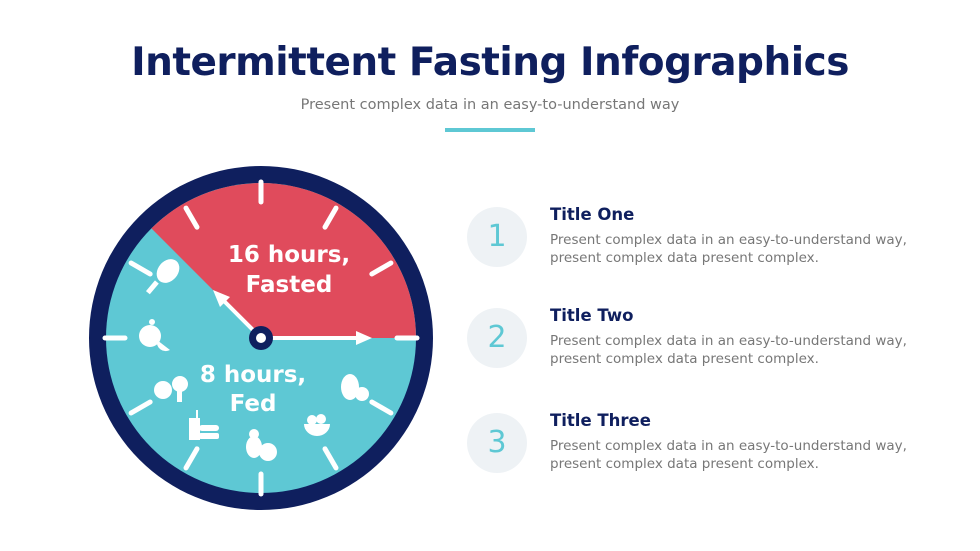  What do you see at coordinates (289, 255) in the screenshot?
I see `fasted-label-line1: 16 hours,` at bounding box center [289, 255].